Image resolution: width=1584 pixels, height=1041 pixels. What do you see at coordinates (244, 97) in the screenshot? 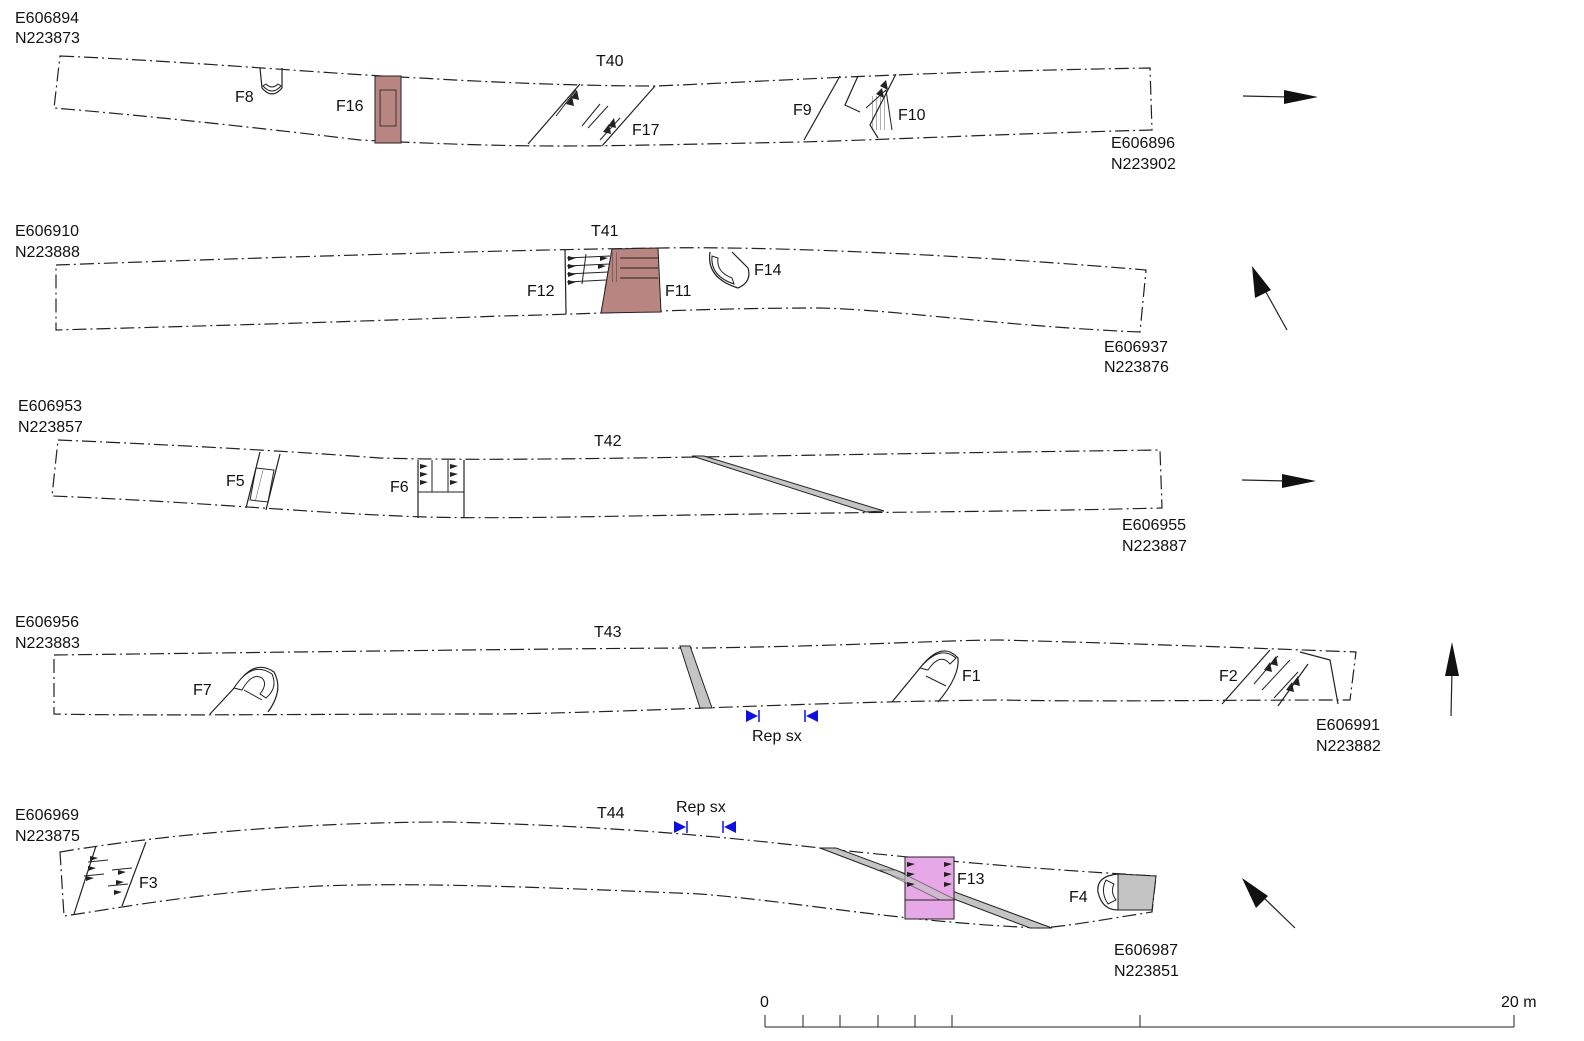
I see `f8-label: F8` at bounding box center [244, 97].